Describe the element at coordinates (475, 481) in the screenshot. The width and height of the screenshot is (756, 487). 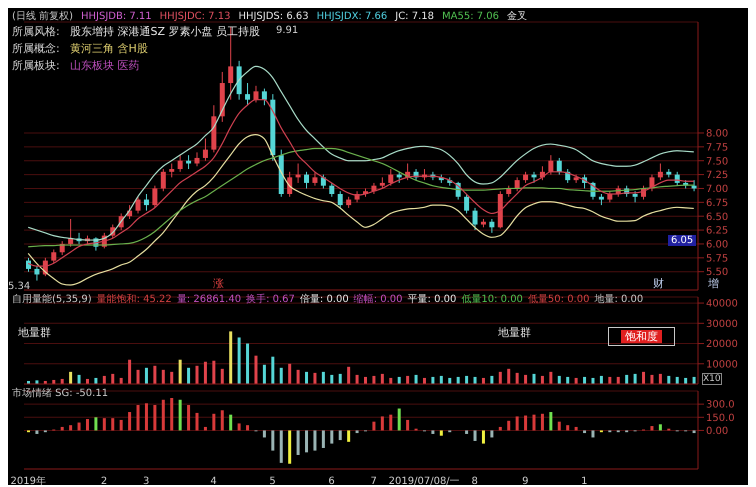
I see `x-tick-label: 8` at that location.